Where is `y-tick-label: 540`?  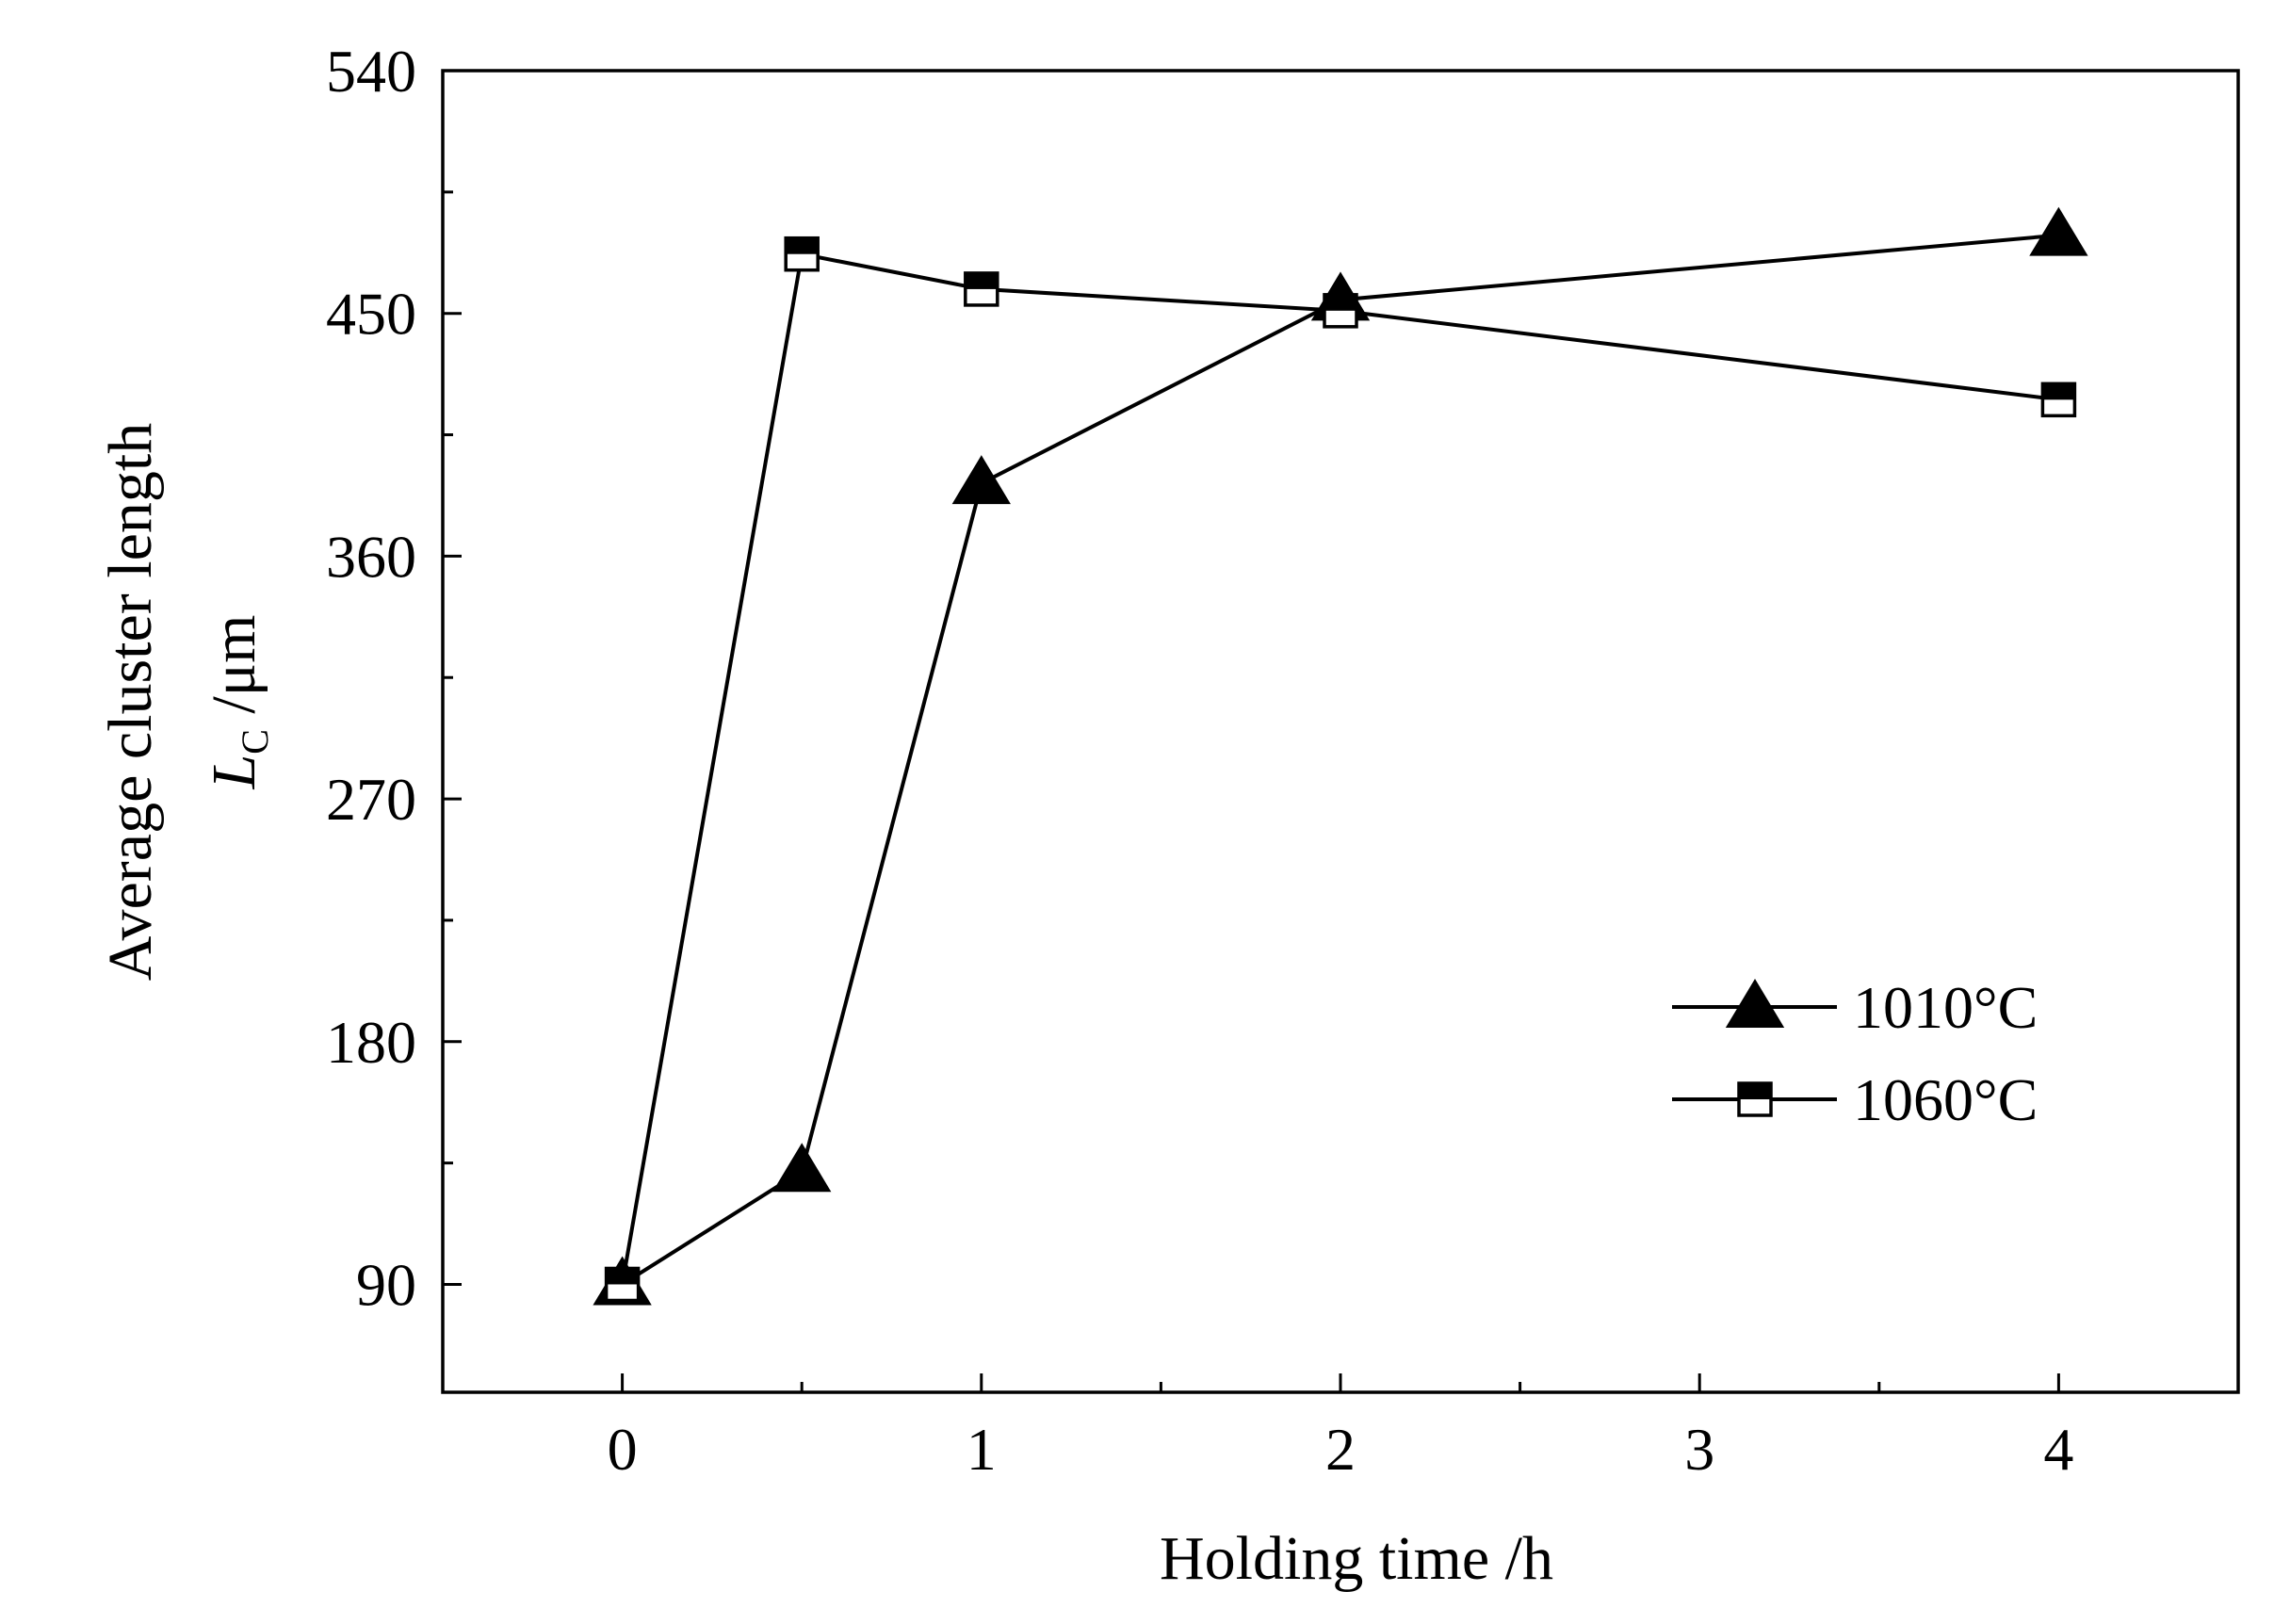 y-tick-label: 540 is located at coordinates (371, 71).